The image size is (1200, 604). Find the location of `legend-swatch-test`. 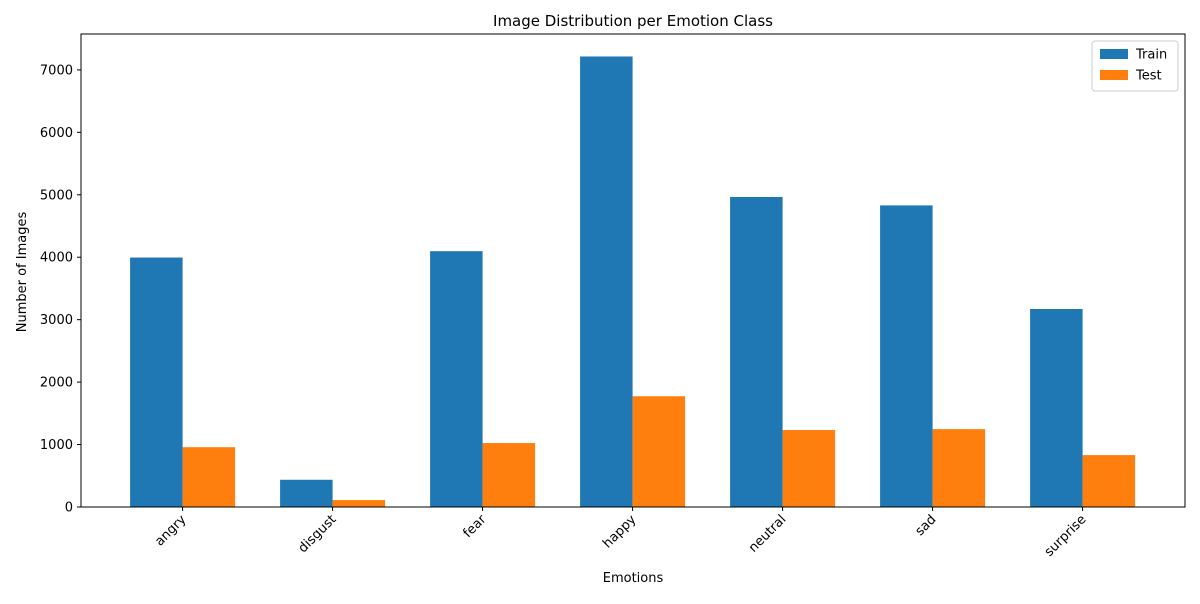

legend-swatch-test is located at coordinates (1114, 75).